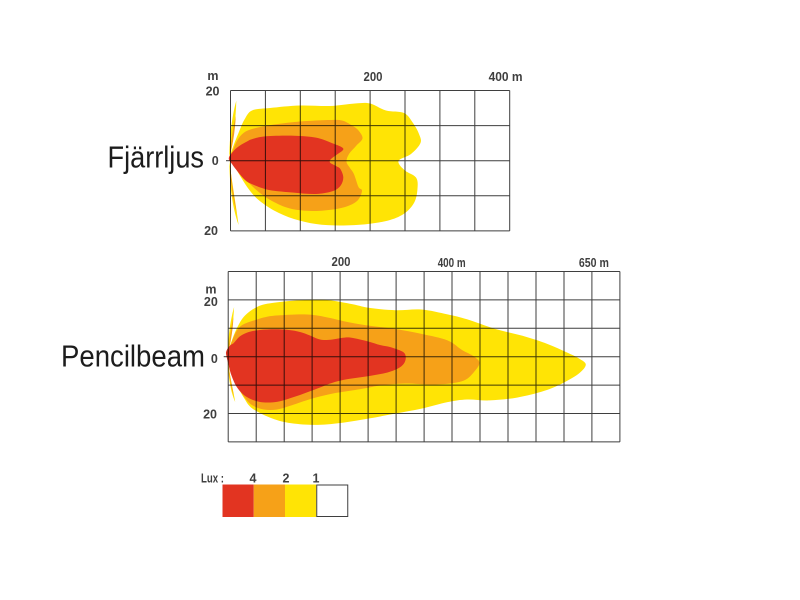  What do you see at coordinates (594, 263) in the screenshot?
I see `svg-text: 650 m` at bounding box center [594, 263].